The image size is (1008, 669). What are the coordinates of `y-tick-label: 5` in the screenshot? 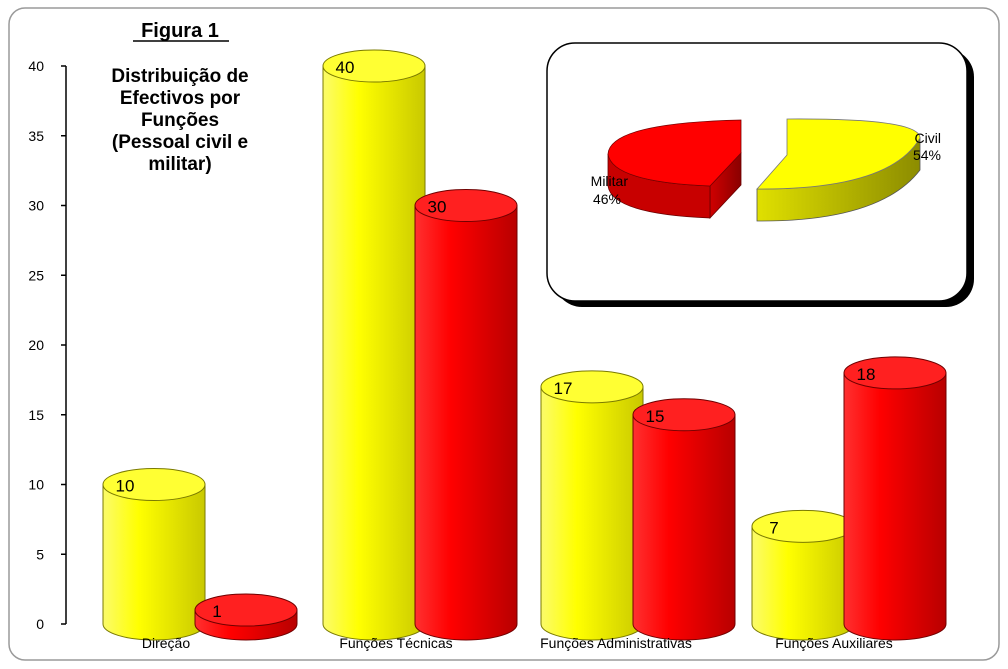 It's located at (40, 554).